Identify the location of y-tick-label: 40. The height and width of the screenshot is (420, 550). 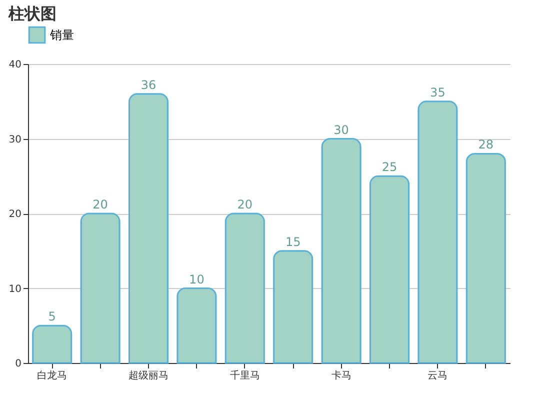
(15, 65).